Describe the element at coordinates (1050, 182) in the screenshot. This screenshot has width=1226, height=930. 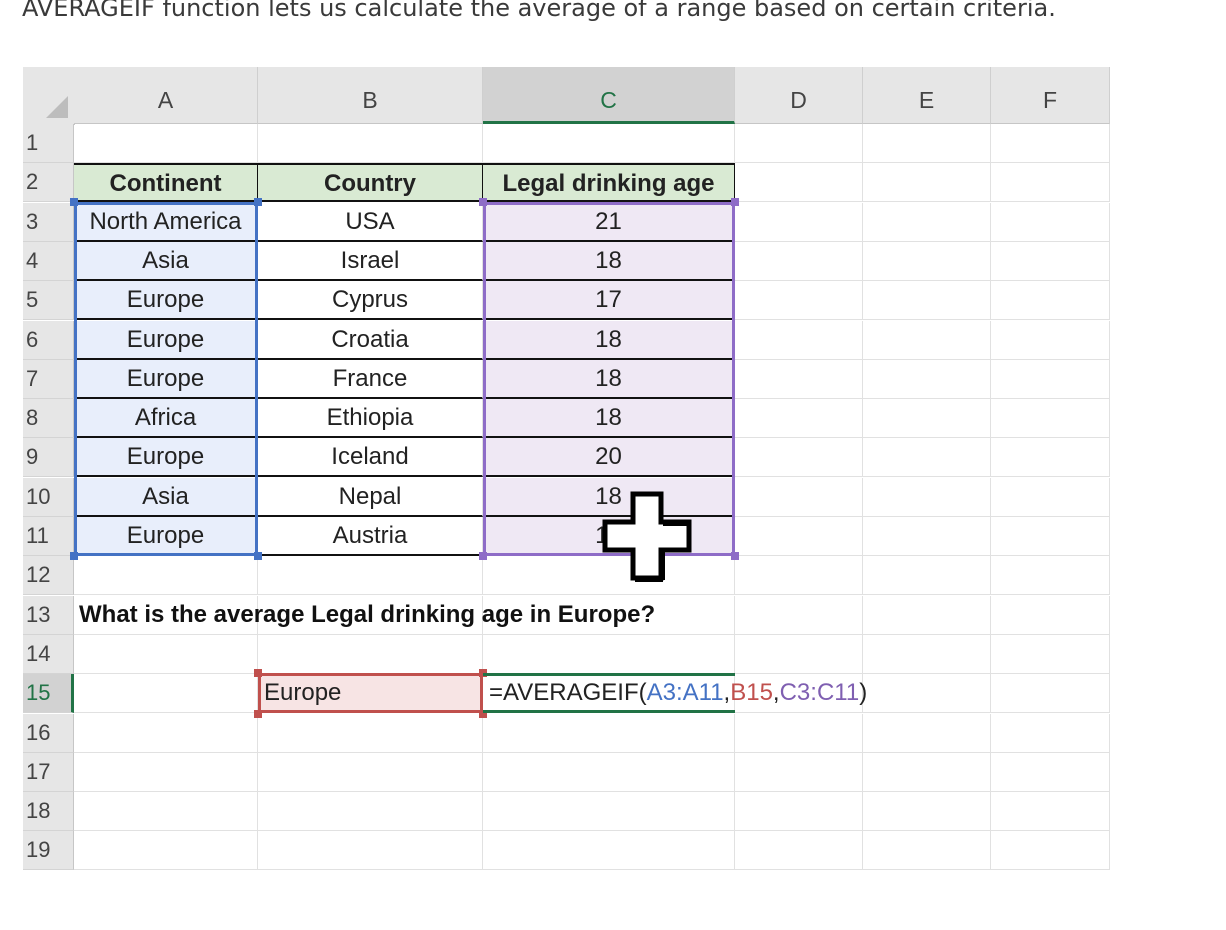
I see `cell-f2` at that location.